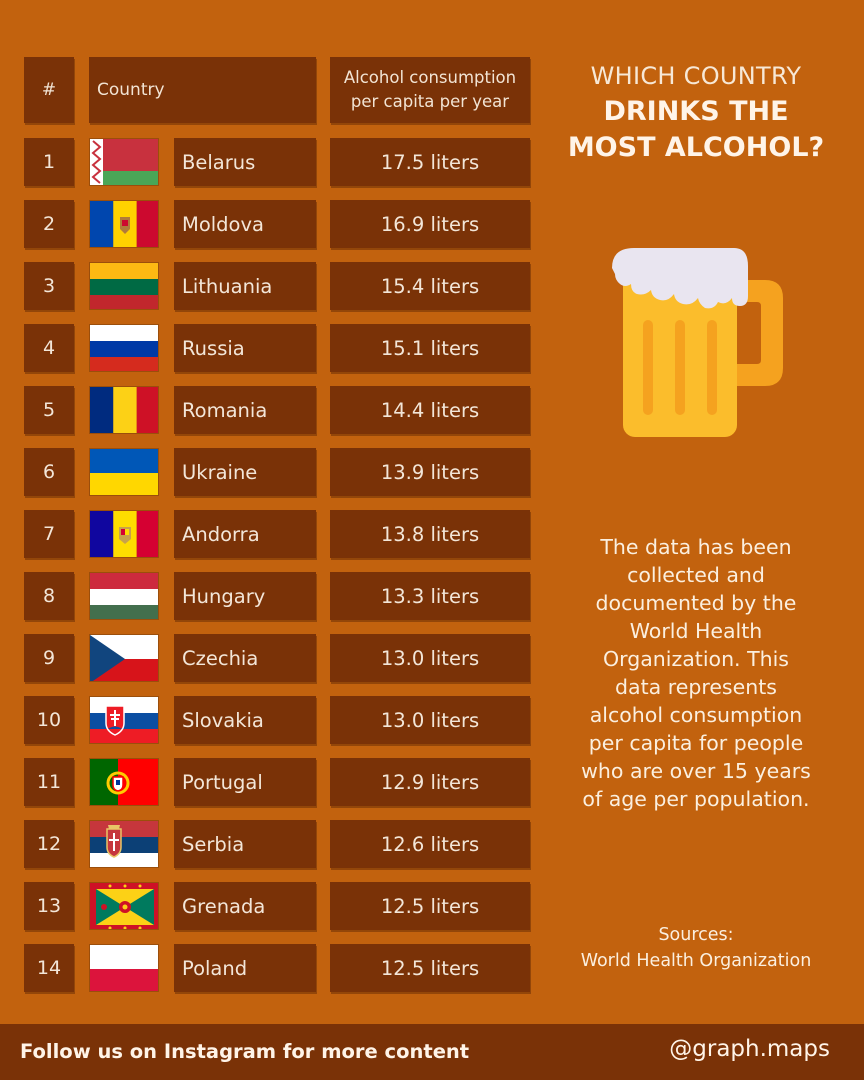 The height and width of the screenshot is (1080, 864). What do you see at coordinates (696, 659) in the screenshot?
I see `description-line: Organization. This` at bounding box center [696, 659].